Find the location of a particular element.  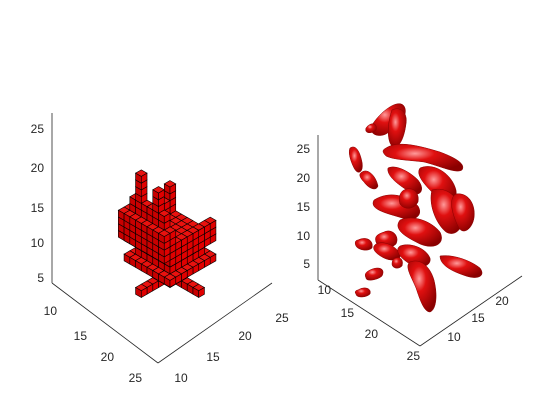

right-z-tick-label: 10 is located at coordinates (304, 236).